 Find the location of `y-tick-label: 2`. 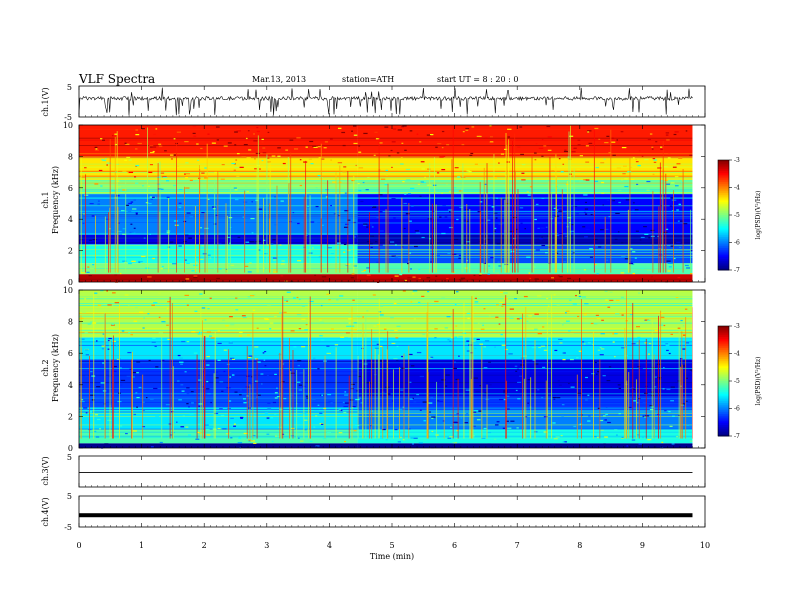

y-tick-label: 2 is located at coordinates (70, 416).